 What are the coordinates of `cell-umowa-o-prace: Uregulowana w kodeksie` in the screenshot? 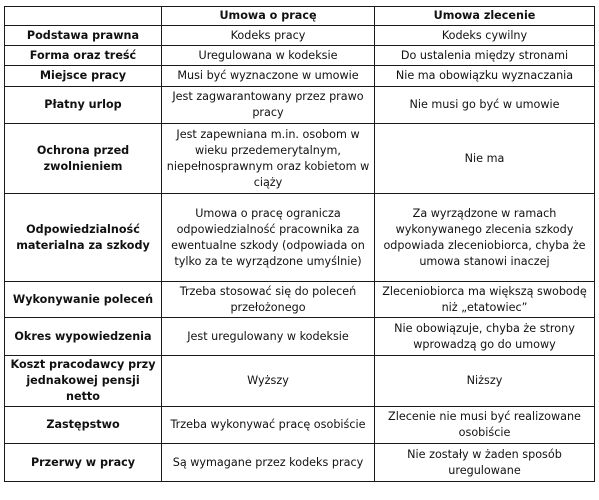 It's located at (268, 55).